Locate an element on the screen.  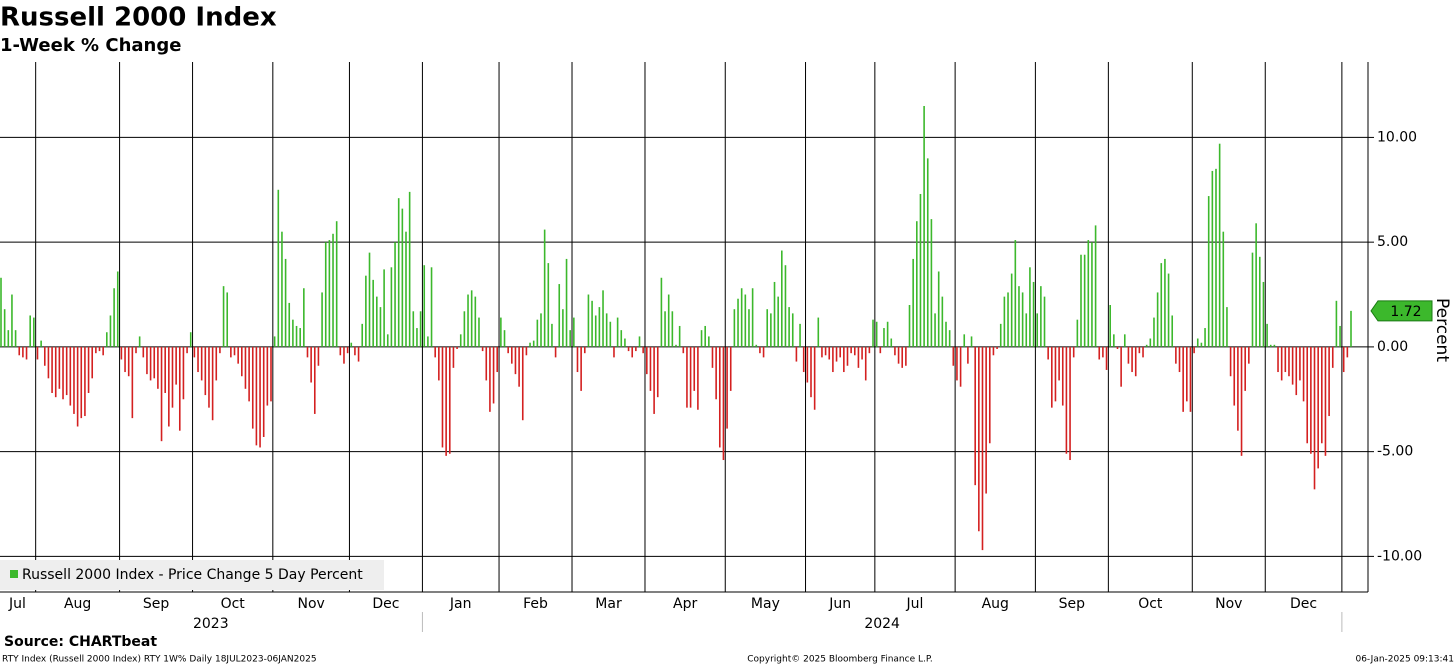
y-tick-label: 5.00 is located at coordinates (1392, 242).